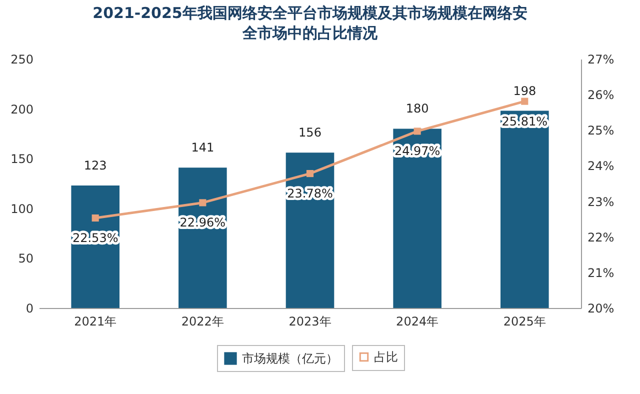  What do you see at coordinates (22, 59) in the screenshot?
I see `y-tick-label: 250` at bounding box center [22, 59].